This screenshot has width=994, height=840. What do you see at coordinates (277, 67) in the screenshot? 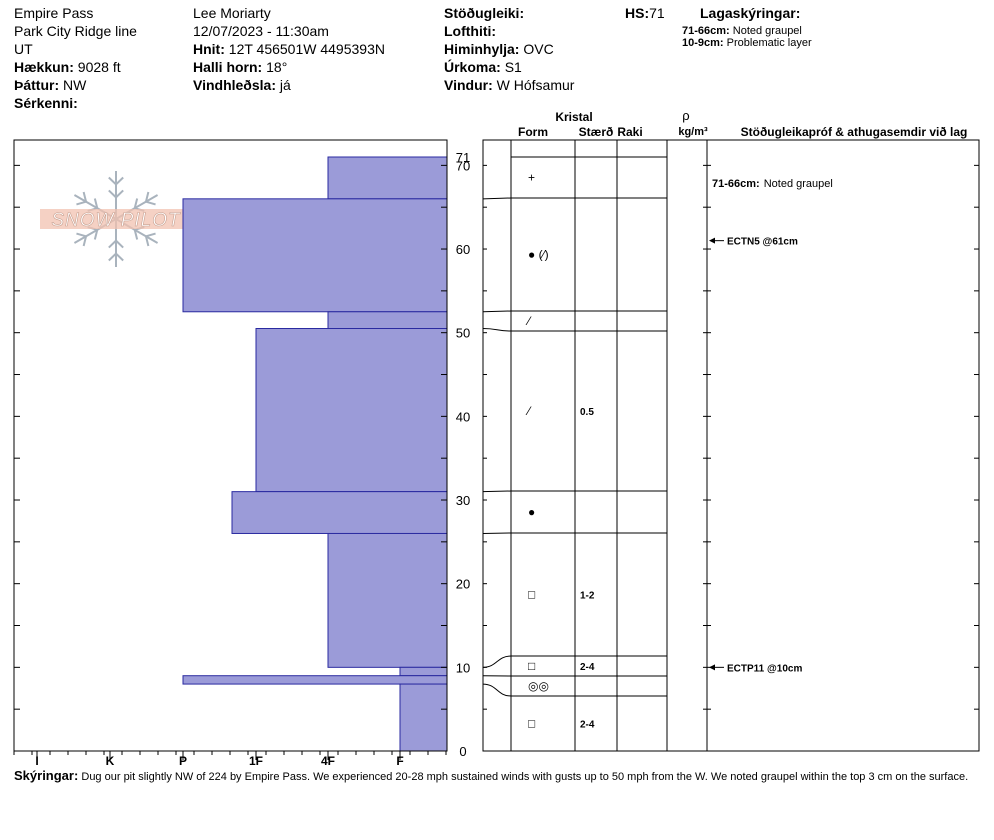
I see `slope: 18°` at bounding box center [277, 67].